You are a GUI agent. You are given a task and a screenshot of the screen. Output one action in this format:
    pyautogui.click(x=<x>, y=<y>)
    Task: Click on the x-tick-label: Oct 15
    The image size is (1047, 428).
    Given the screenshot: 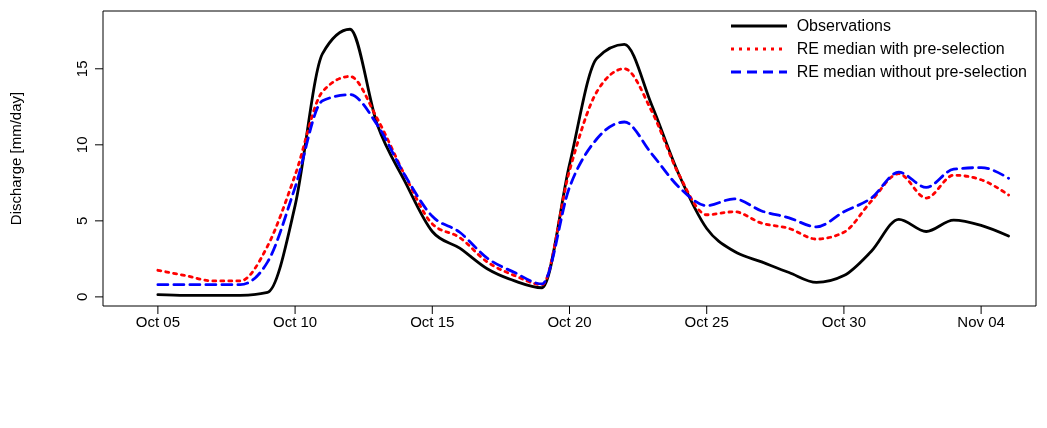 What is the action you would take?
    pyautogui.click(x=432, y=321)
    